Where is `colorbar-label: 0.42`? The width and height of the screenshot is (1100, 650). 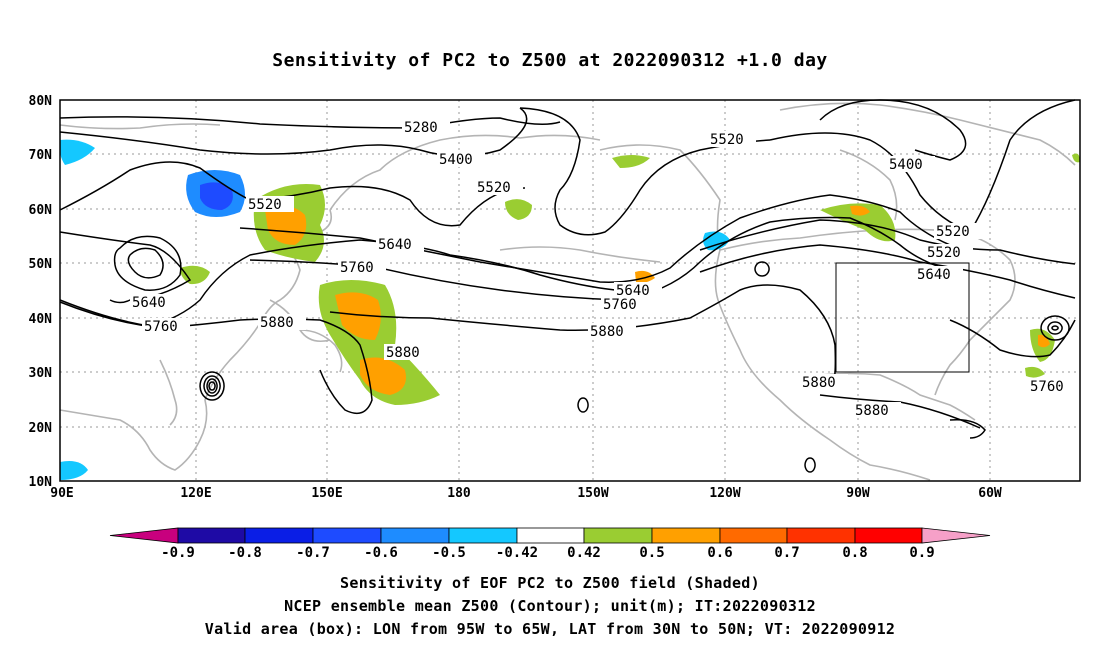
colorbar-label: 0.42 is located at coordinates (584, 553).